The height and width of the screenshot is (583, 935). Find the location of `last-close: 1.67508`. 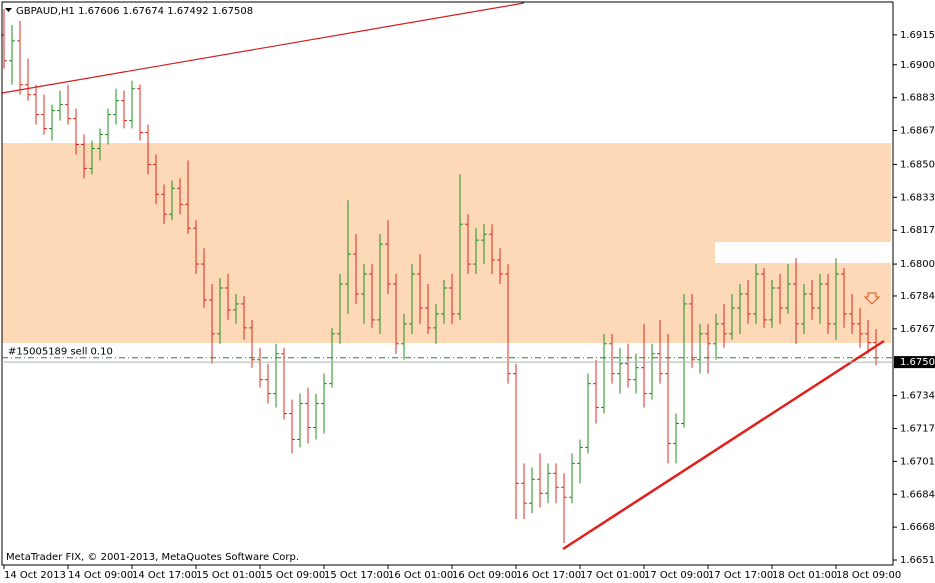

last-close: 1.67508 is located at coordinates (232, 11).